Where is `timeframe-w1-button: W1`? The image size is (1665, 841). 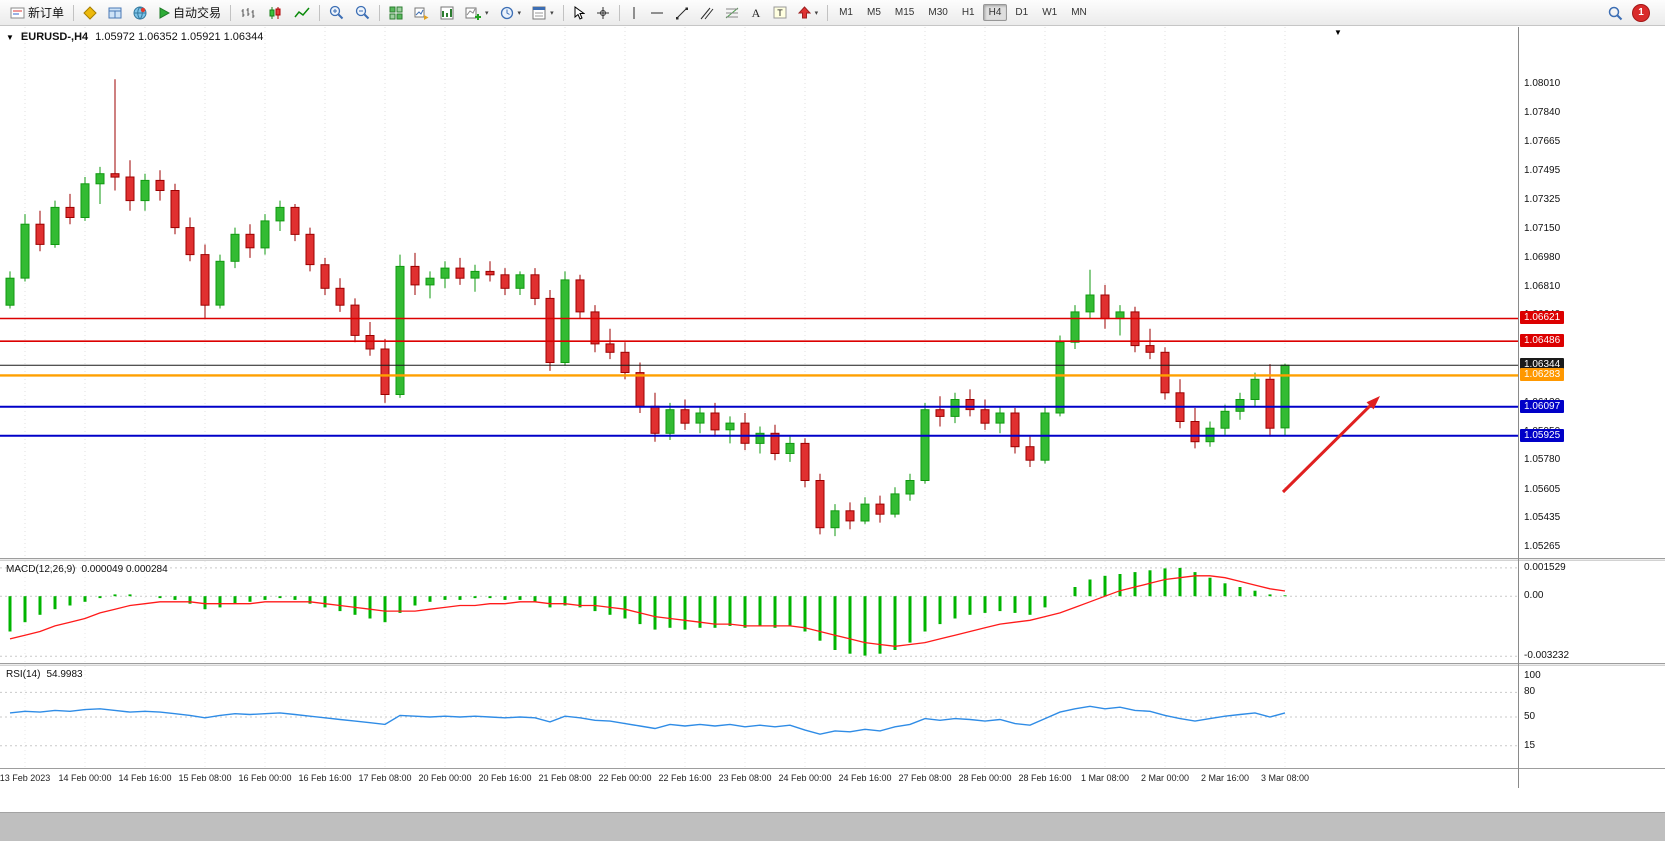 timeframe-w1-button: W1 is located at coordinates (1050, 12).